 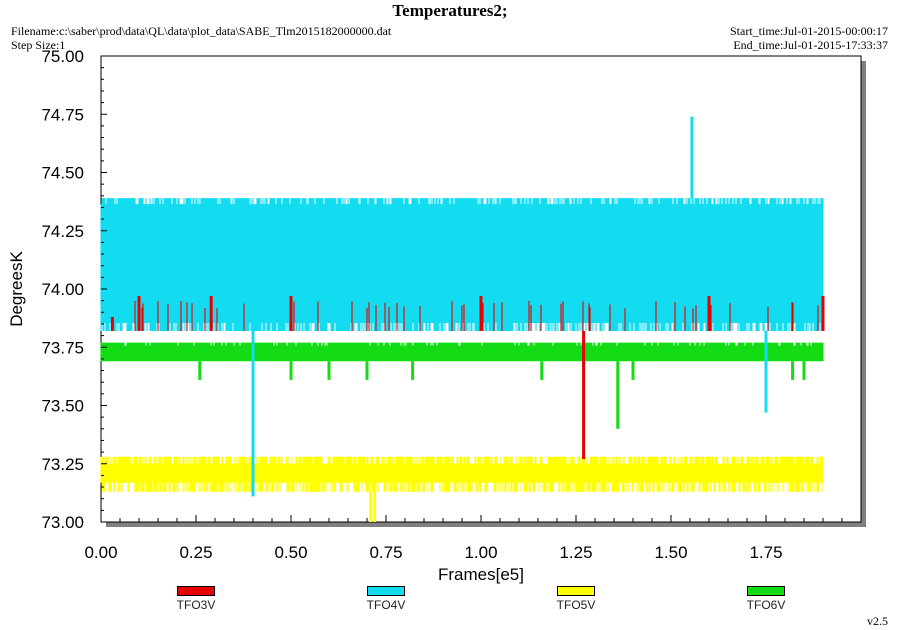 I want to click on version-label: v2.5, so click(x=877, y=621).